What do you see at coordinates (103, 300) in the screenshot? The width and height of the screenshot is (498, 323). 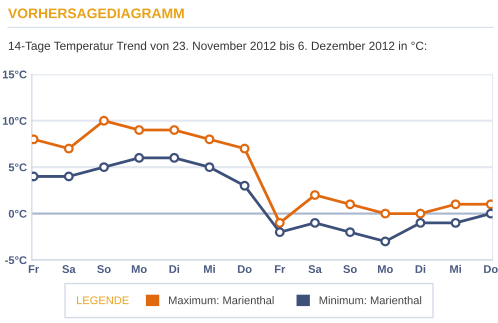 I see `legend-title: LEGENDE` at bounding box center [103, 300].